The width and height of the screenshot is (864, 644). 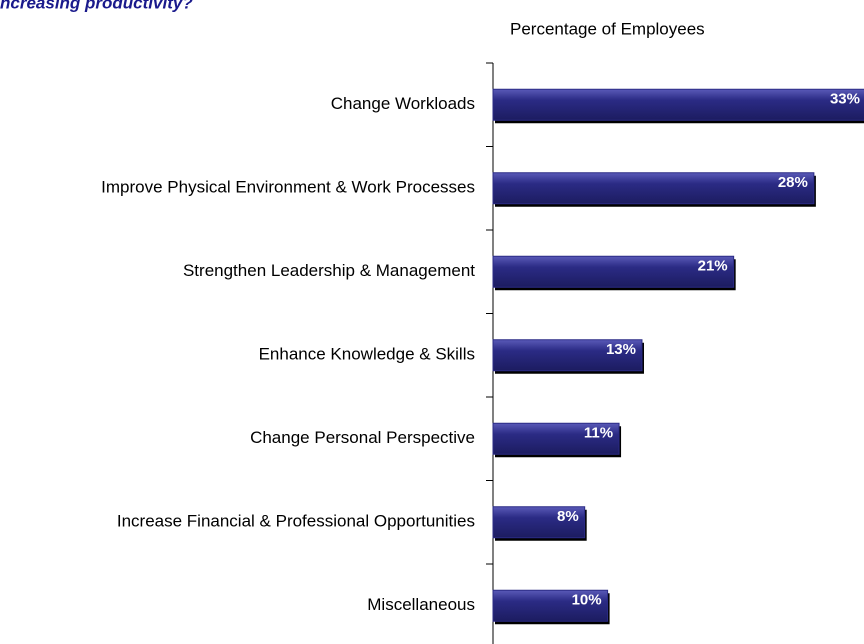 What do you see at coordinates (367, 354) in the screenshot?
I see `category-label: Enhance Knowledge & Skills` at bounding box center [367, 354].